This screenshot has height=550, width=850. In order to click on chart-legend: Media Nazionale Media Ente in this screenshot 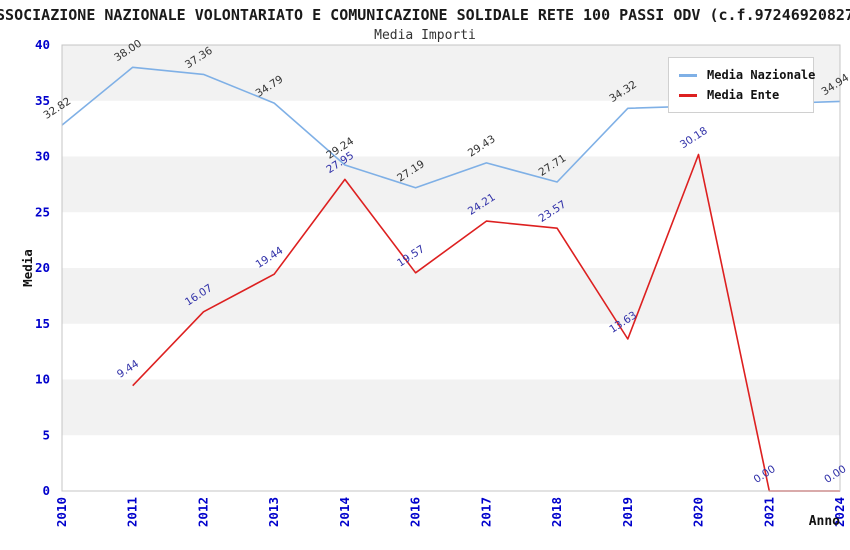, I will do `click(741, 85)`.